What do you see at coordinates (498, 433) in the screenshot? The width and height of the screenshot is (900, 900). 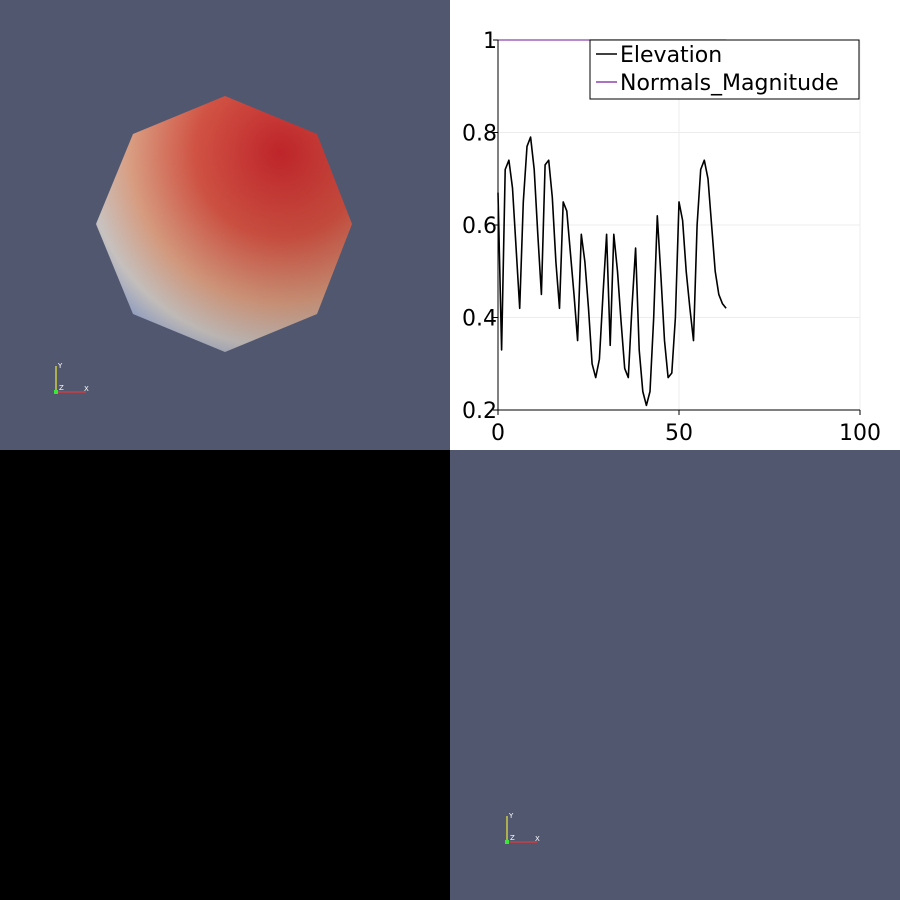 I see `x-tick-label-0: 0` at bounding box center [498, 433].